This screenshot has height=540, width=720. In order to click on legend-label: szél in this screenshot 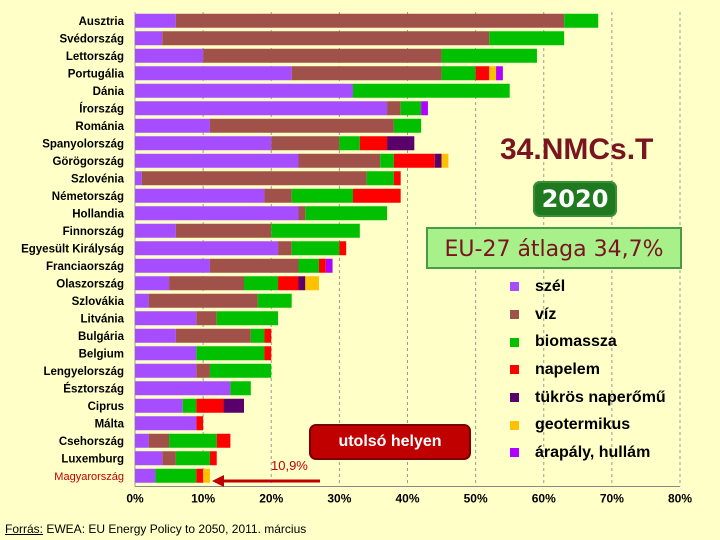, I will do `click(550, 286)`.